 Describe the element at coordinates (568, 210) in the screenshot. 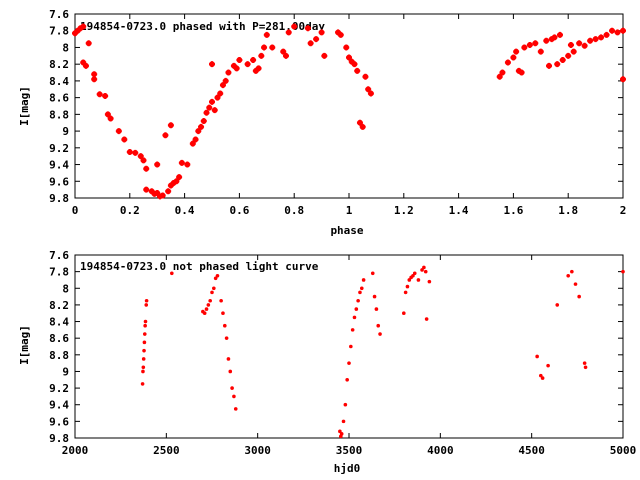

I see `x-tick-label: 1.8` at that location.